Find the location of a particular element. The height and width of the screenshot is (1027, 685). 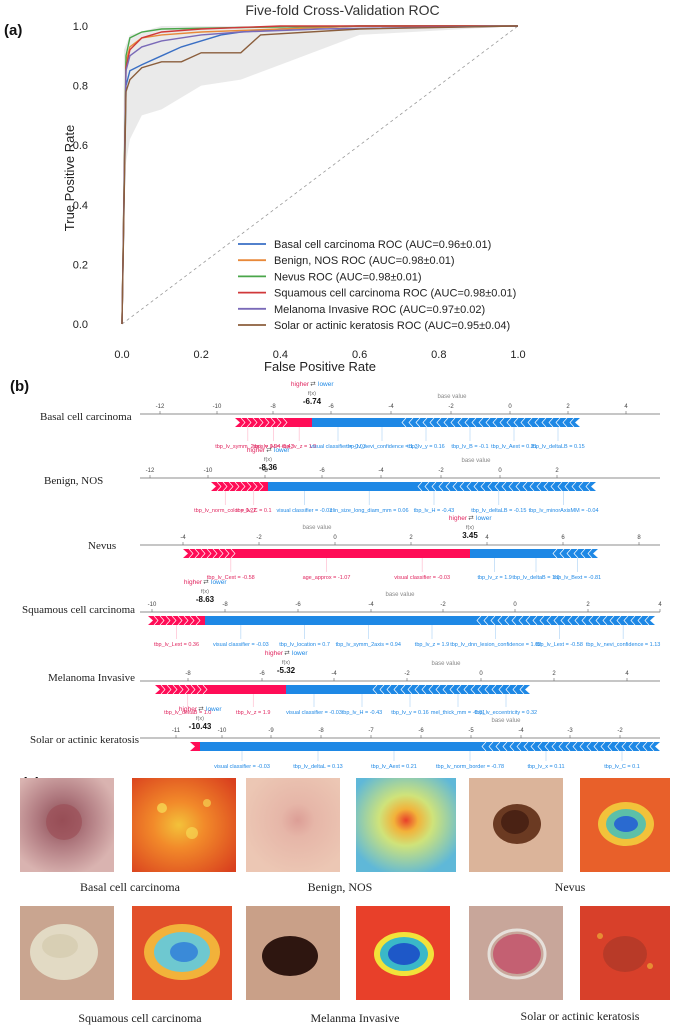

roc-chart-title: Five-fold Cross-Validation ROC is located at coordinates (342, 10).